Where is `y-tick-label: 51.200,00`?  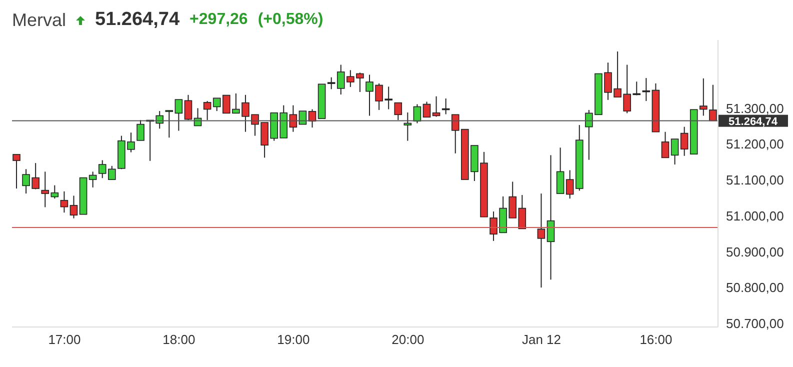
y-tick-label: 51.200,00 is located at coordinates (755, 144).